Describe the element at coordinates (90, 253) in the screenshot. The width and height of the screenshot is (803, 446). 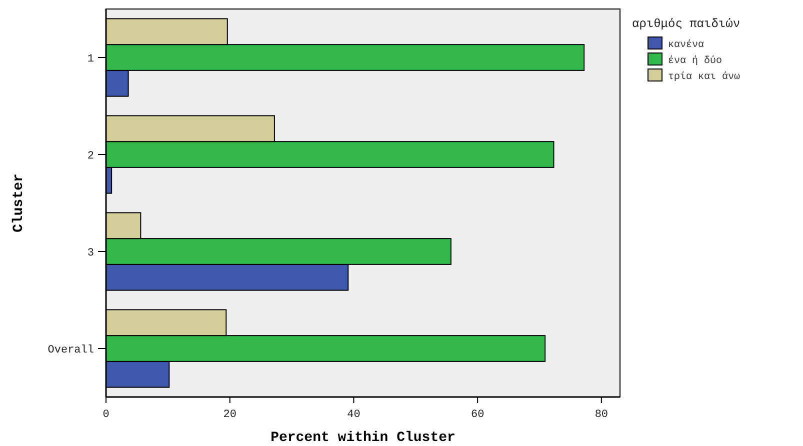
I see `y-tick-label: 3` at that location.